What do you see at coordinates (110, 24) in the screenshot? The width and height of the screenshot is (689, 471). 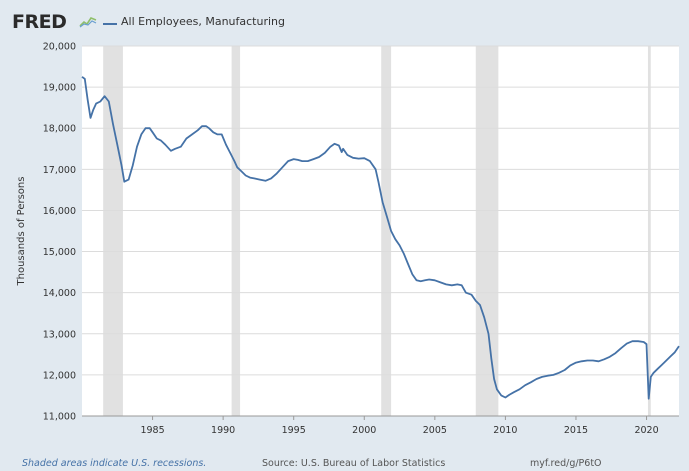 I see `legend-line-swatch` at bounding box center [110, 24].